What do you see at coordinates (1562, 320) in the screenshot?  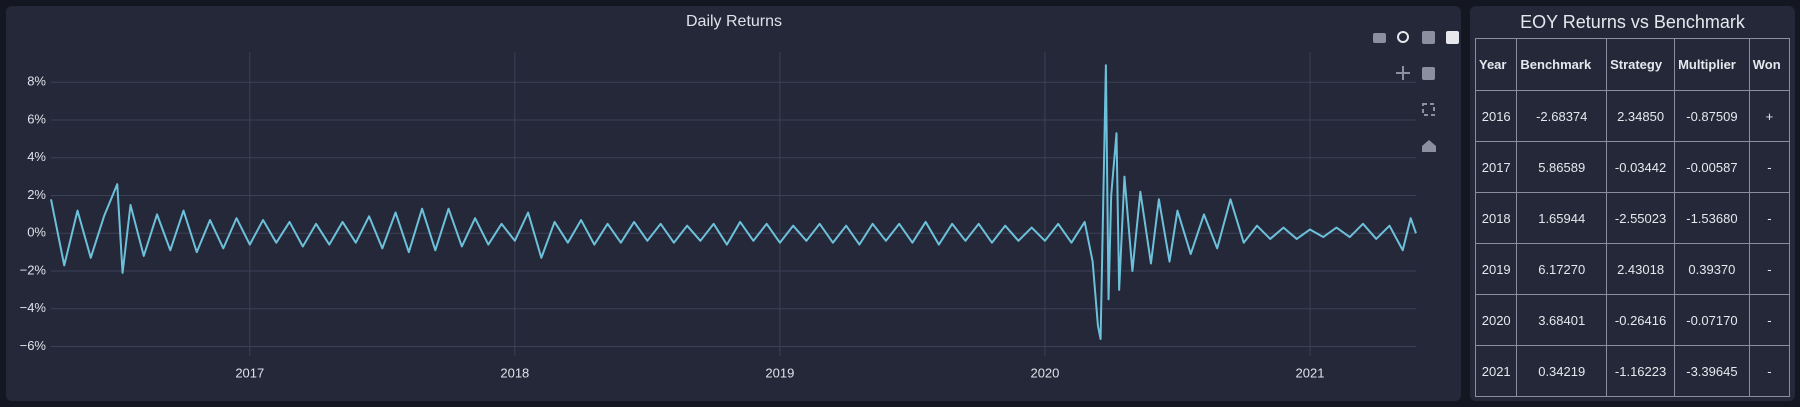 I see `table-cell: 3.68401` at bounding box center [1562, 320].